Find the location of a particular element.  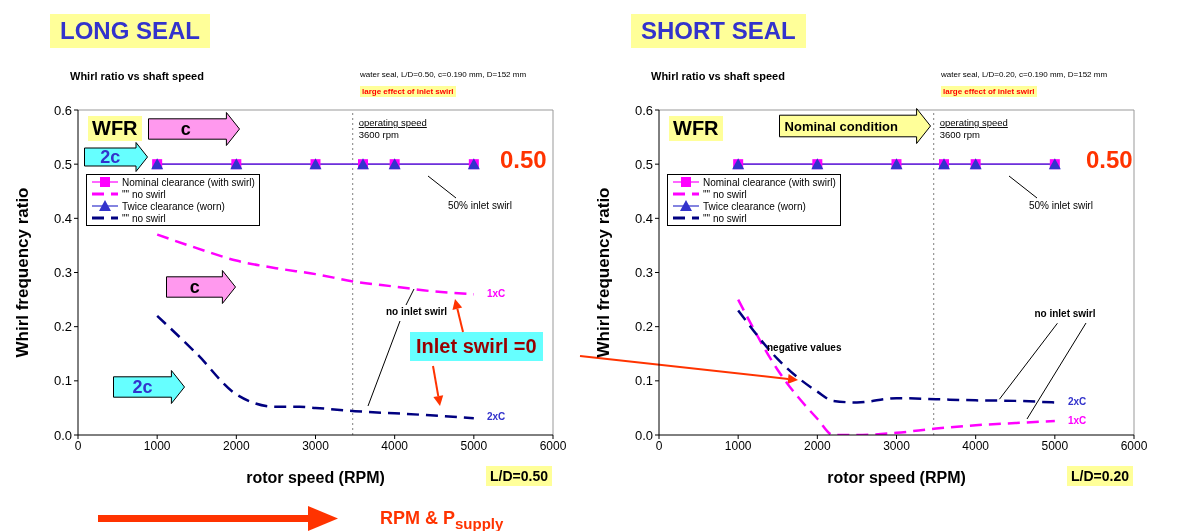

text: water seal, L/D=0.50, c=0.190 mm, D=152 mm is located at coordinates (443, 74).